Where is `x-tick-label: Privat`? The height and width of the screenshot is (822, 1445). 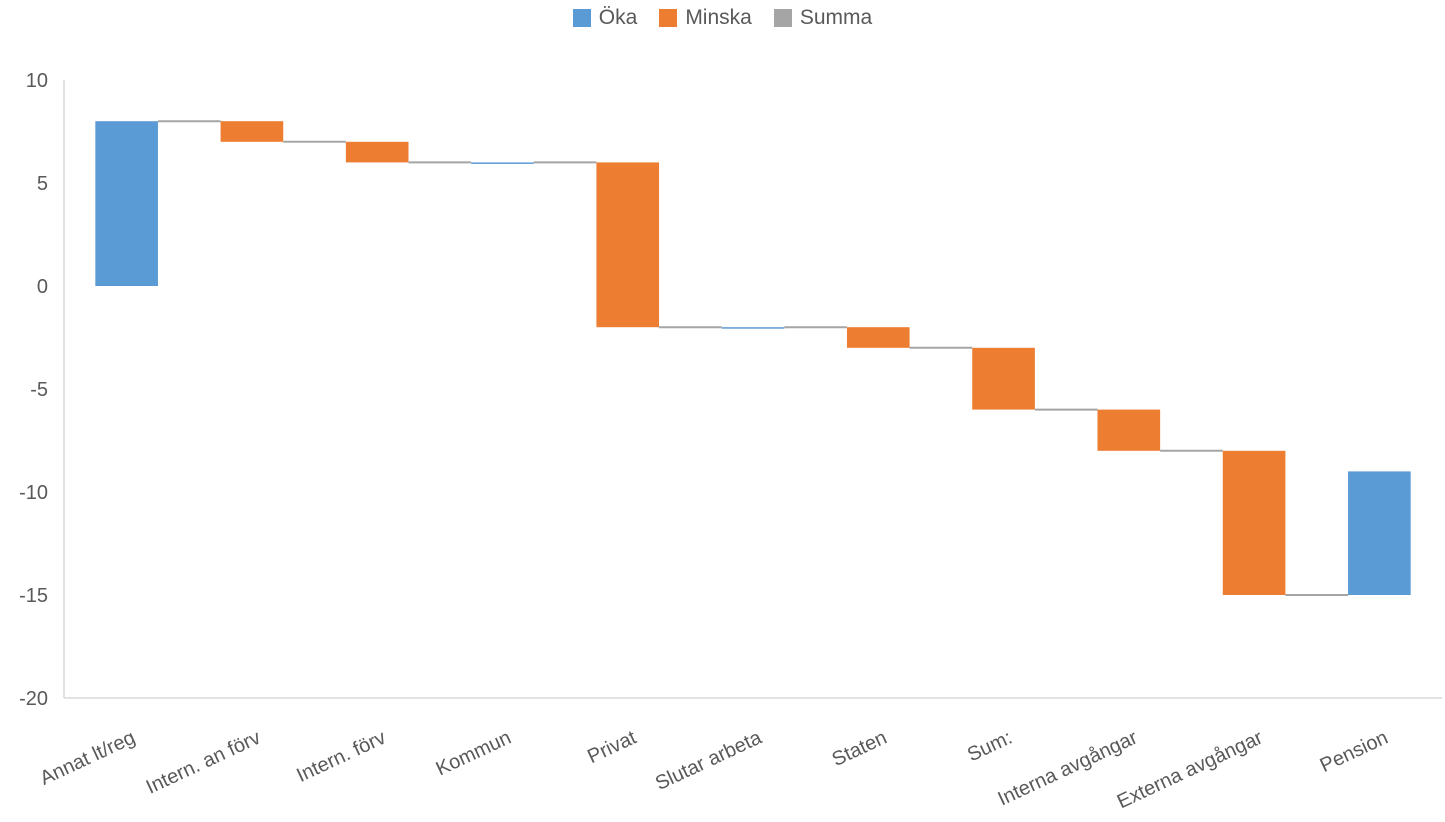 x-tick-label: Privat is located at coordinates (612, 747).